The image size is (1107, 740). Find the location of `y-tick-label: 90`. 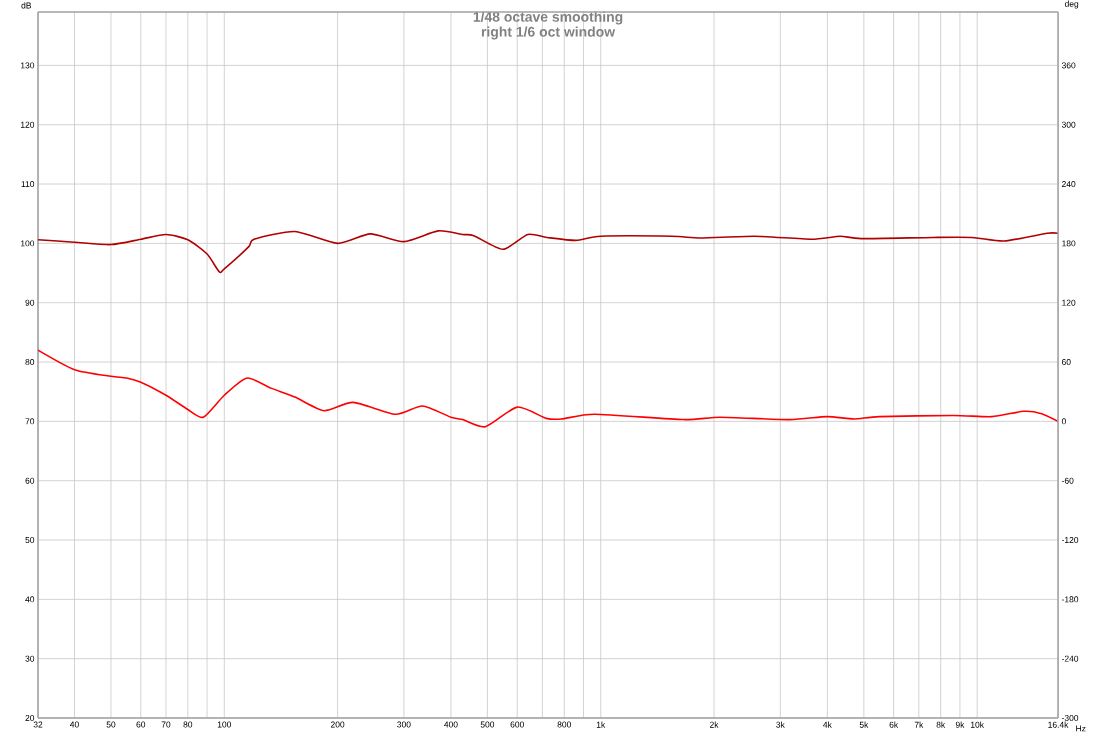

y-tick-label: 90 is located at coordinates (30, 302).